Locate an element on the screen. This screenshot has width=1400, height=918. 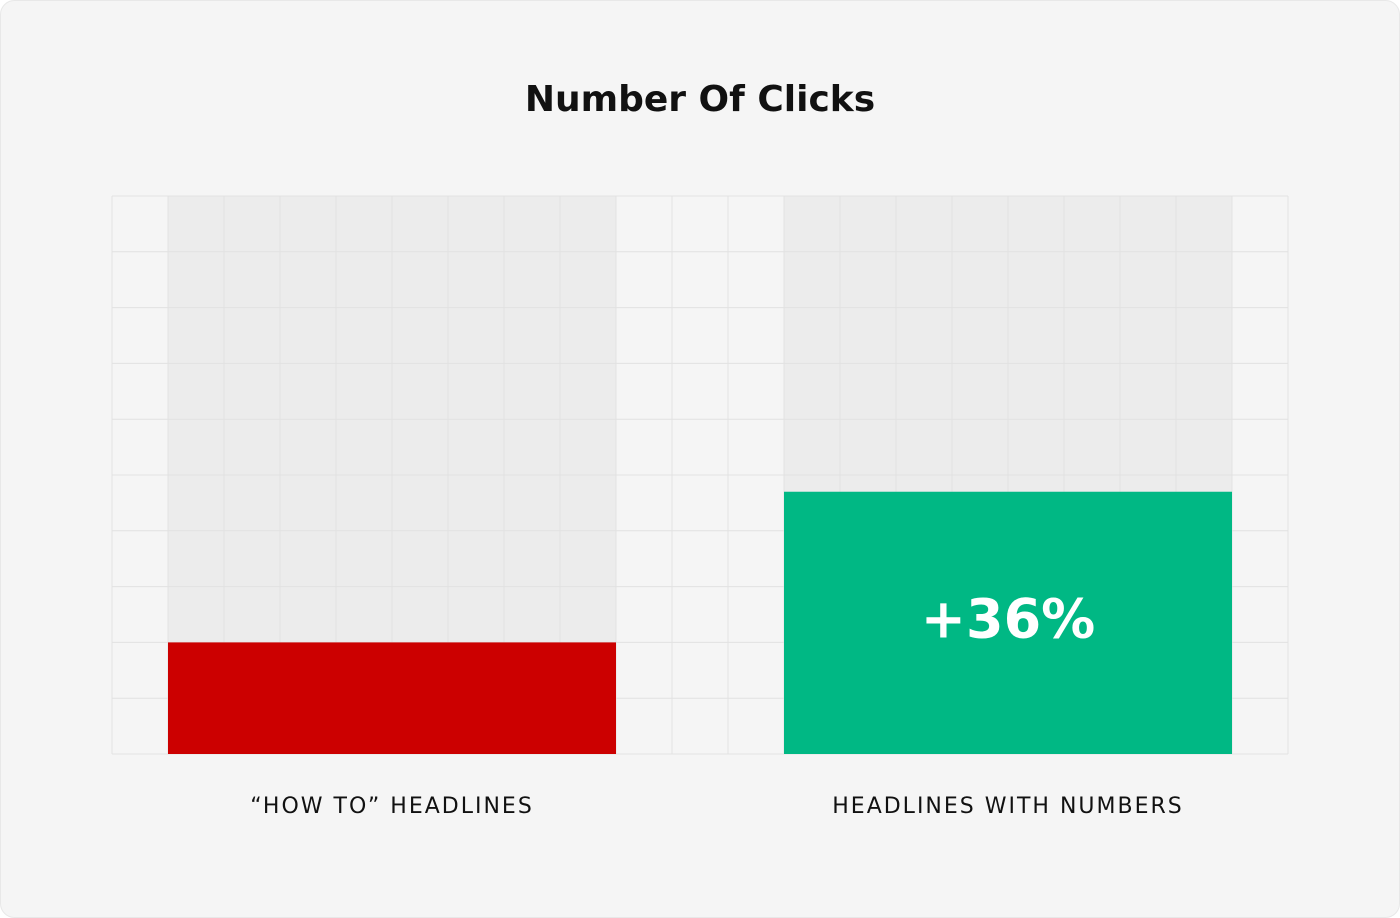
annotation: +36% is located at coordinates (1008, 619).